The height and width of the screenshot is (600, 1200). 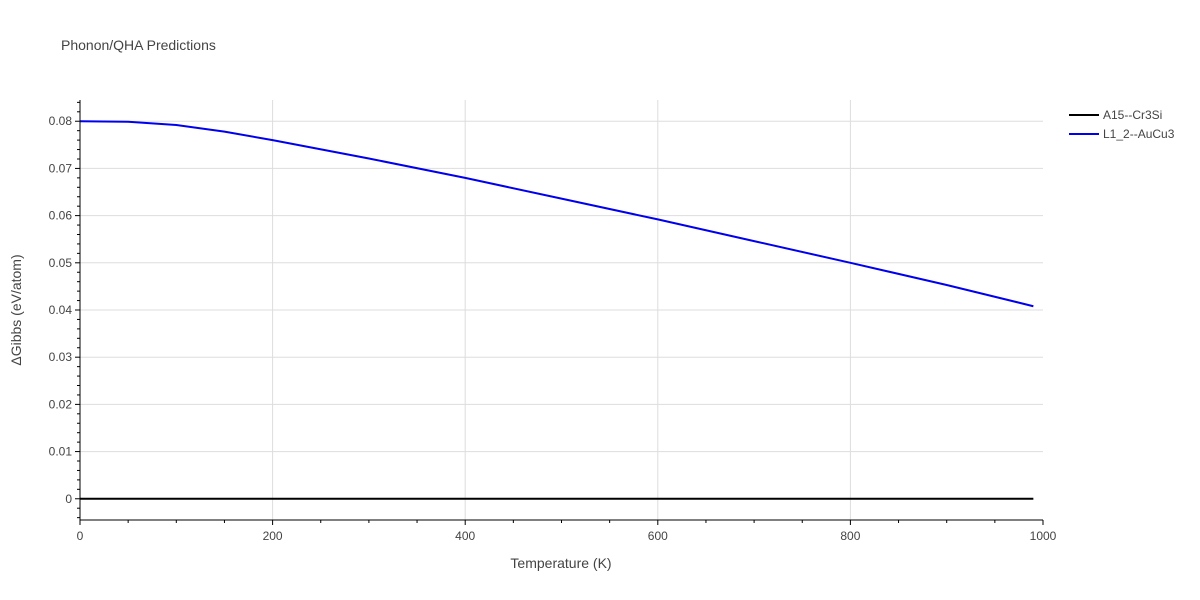 I want to click on y-axis-title: ΔGibbs (eV/atom), so click(x=16, y=309).